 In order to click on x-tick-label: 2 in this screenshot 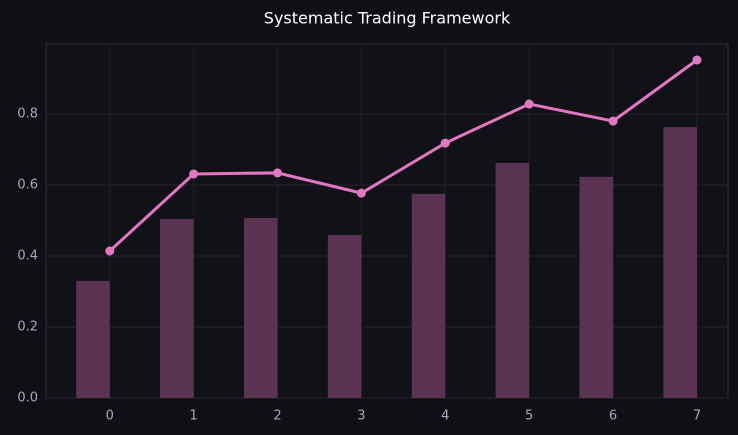, I will do `click(277, 416)`.